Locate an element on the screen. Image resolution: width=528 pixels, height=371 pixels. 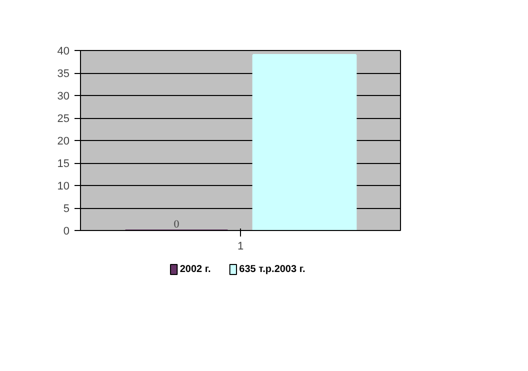
y-tick-label: 15 is located at coordinates (63, 164).